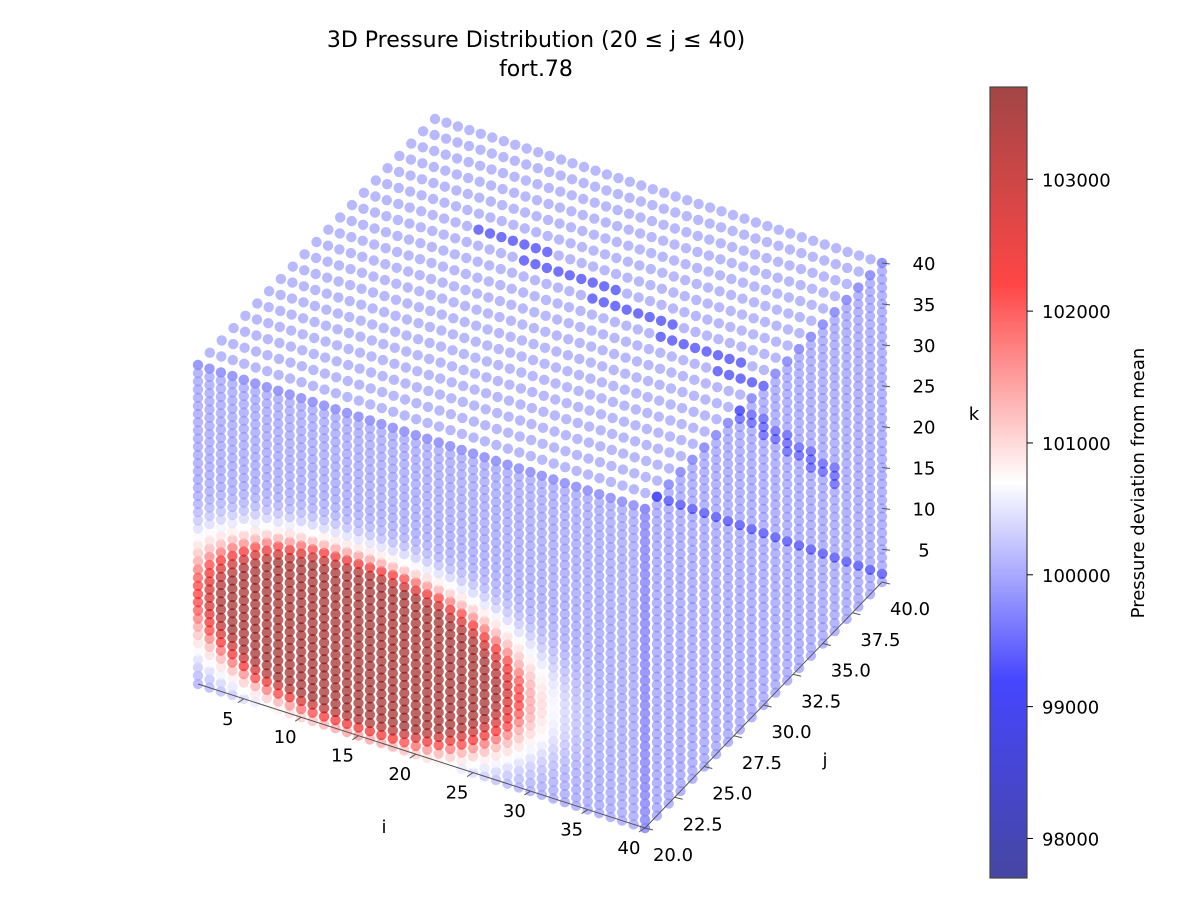 The width and height of the screenshot is (1200, 900). I want to click on k-tick-mark, so click(886, 549).